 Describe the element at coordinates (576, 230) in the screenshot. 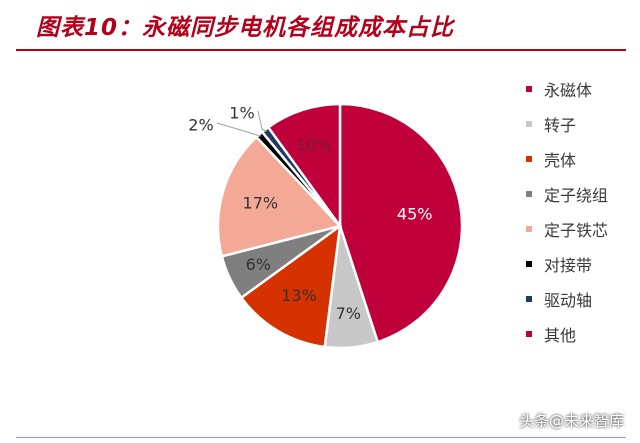

I see `legend-label: 定子铁芯` at that location.